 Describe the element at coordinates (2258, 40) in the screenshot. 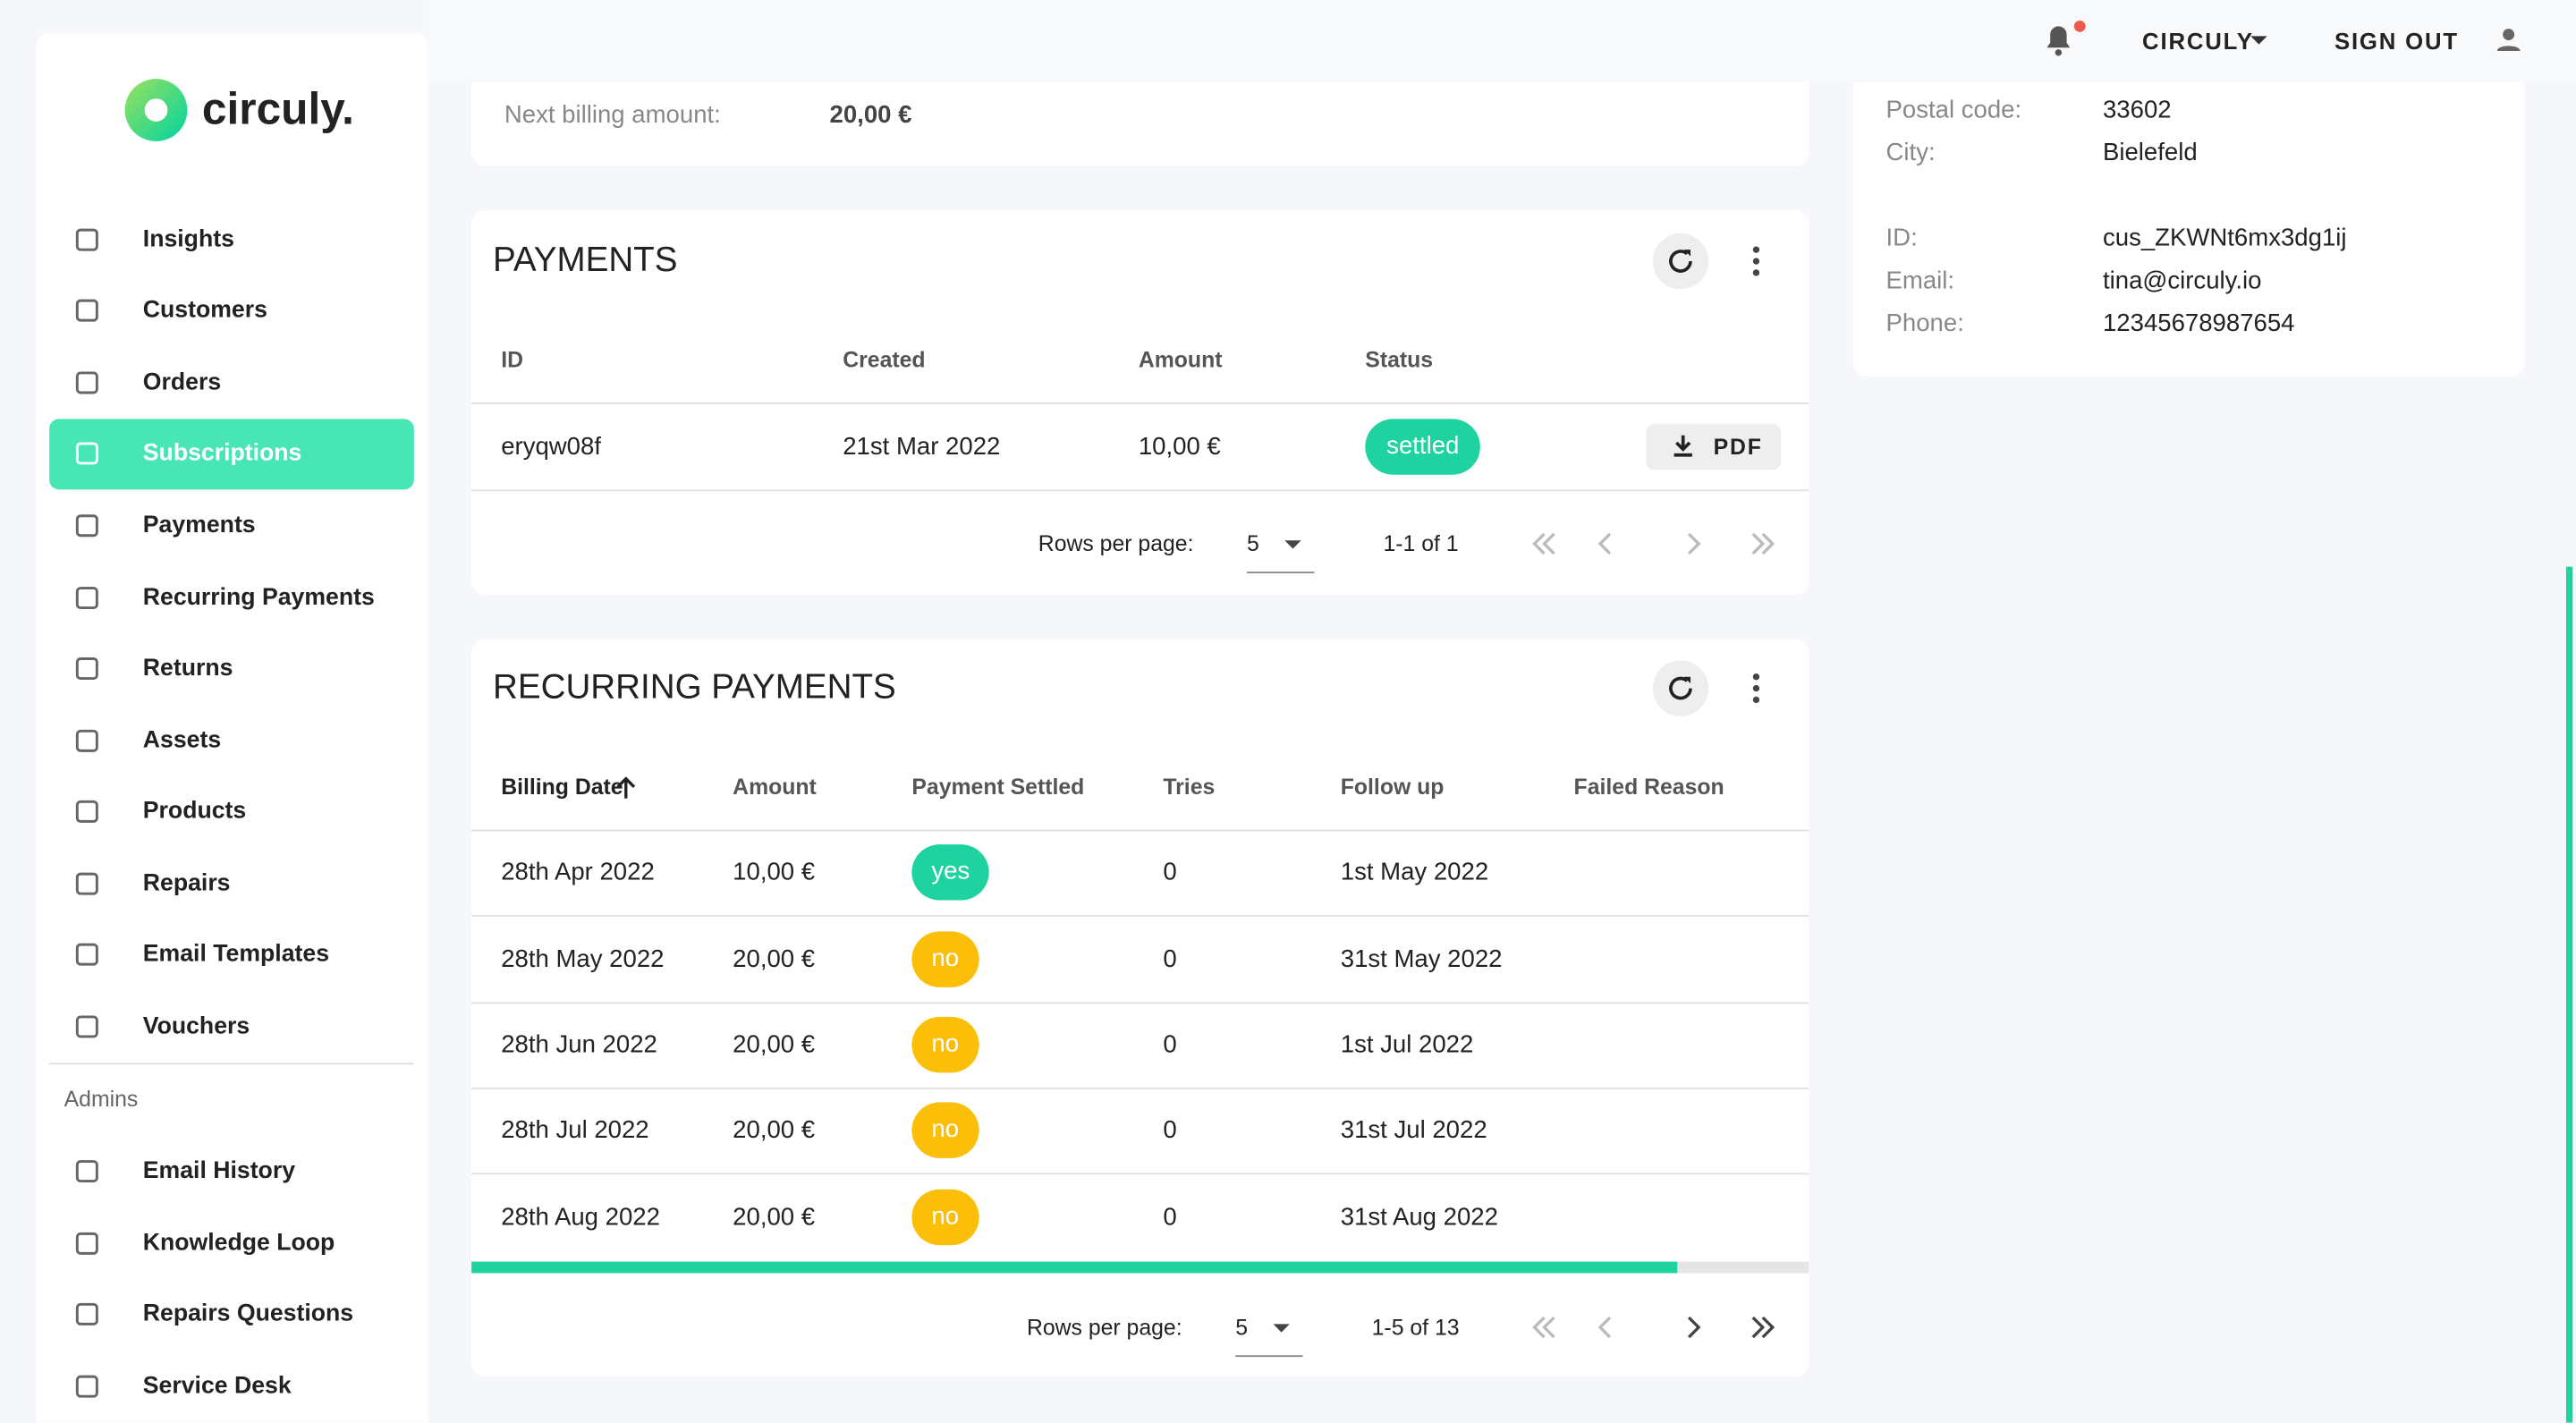

I see `dropdown-icon` at that location.